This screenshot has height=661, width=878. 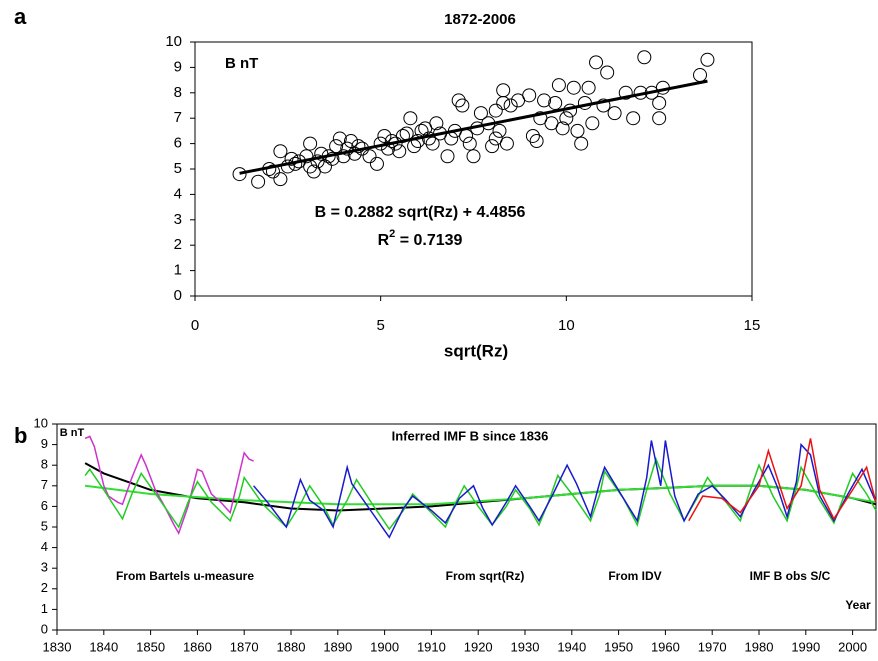 What do you see at coordinates (473, 127) in the screenshot?
I see `fit-line` at bounding box center [473, 127].